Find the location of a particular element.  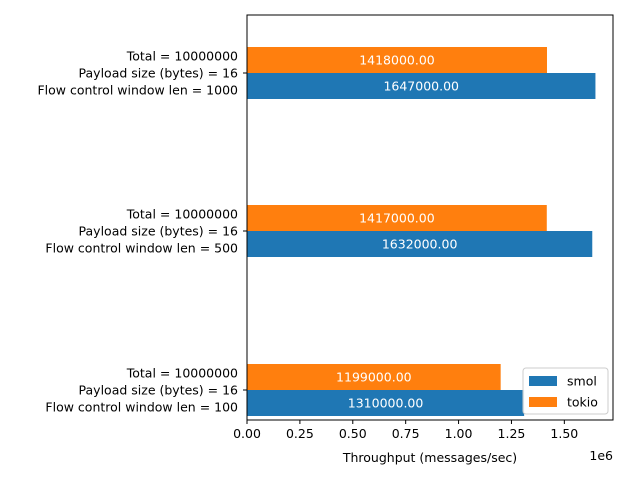

x-tick-label: 1.00 is located at coordinates (459, 433).